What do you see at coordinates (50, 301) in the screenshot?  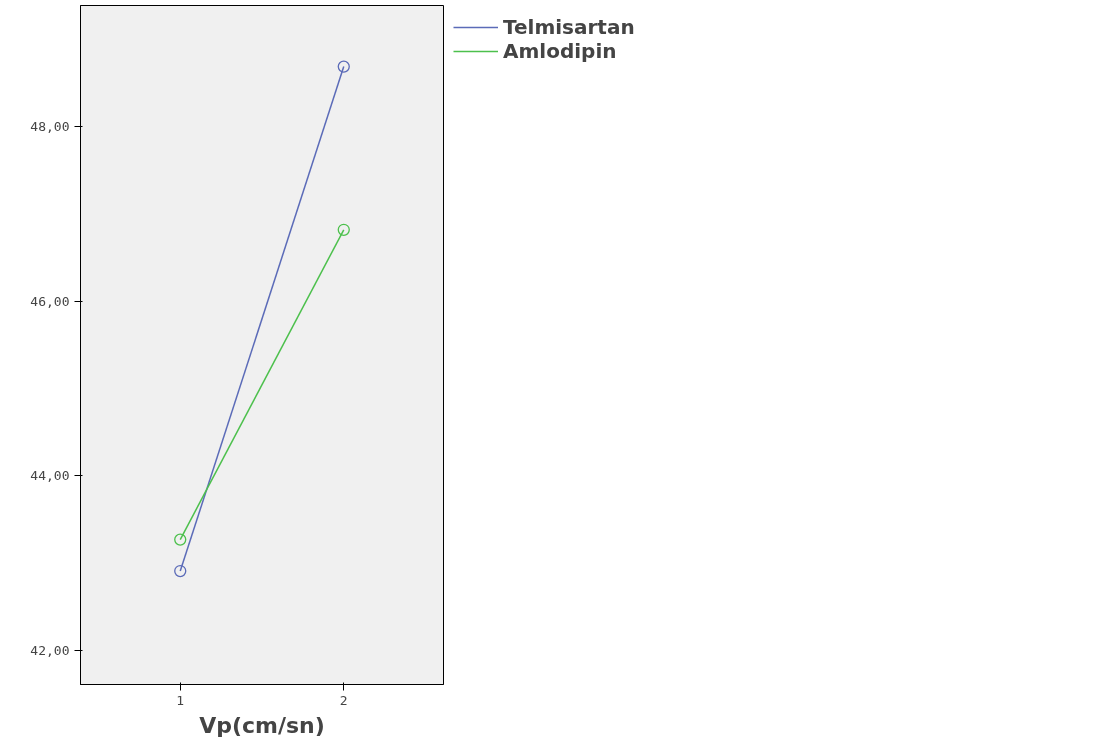 I see `y-tick-label: 46,00` at bounding box center [50, 301].